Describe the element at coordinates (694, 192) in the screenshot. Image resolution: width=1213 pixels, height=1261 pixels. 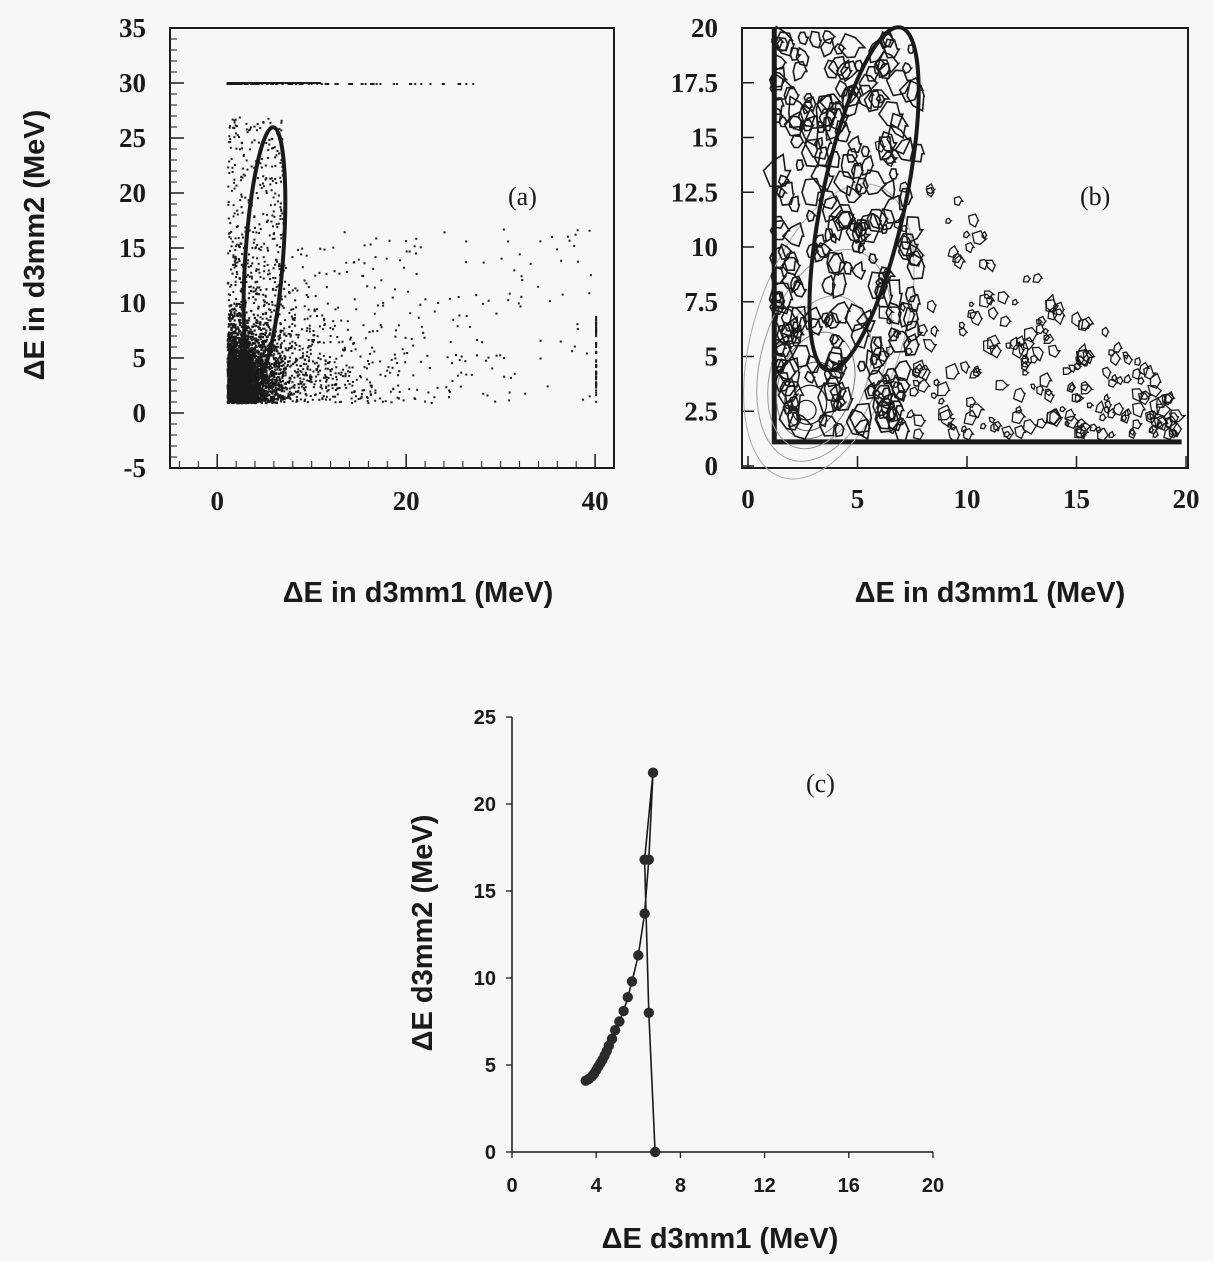
I see `panel-b-ytick-label: 12.5` at that location.